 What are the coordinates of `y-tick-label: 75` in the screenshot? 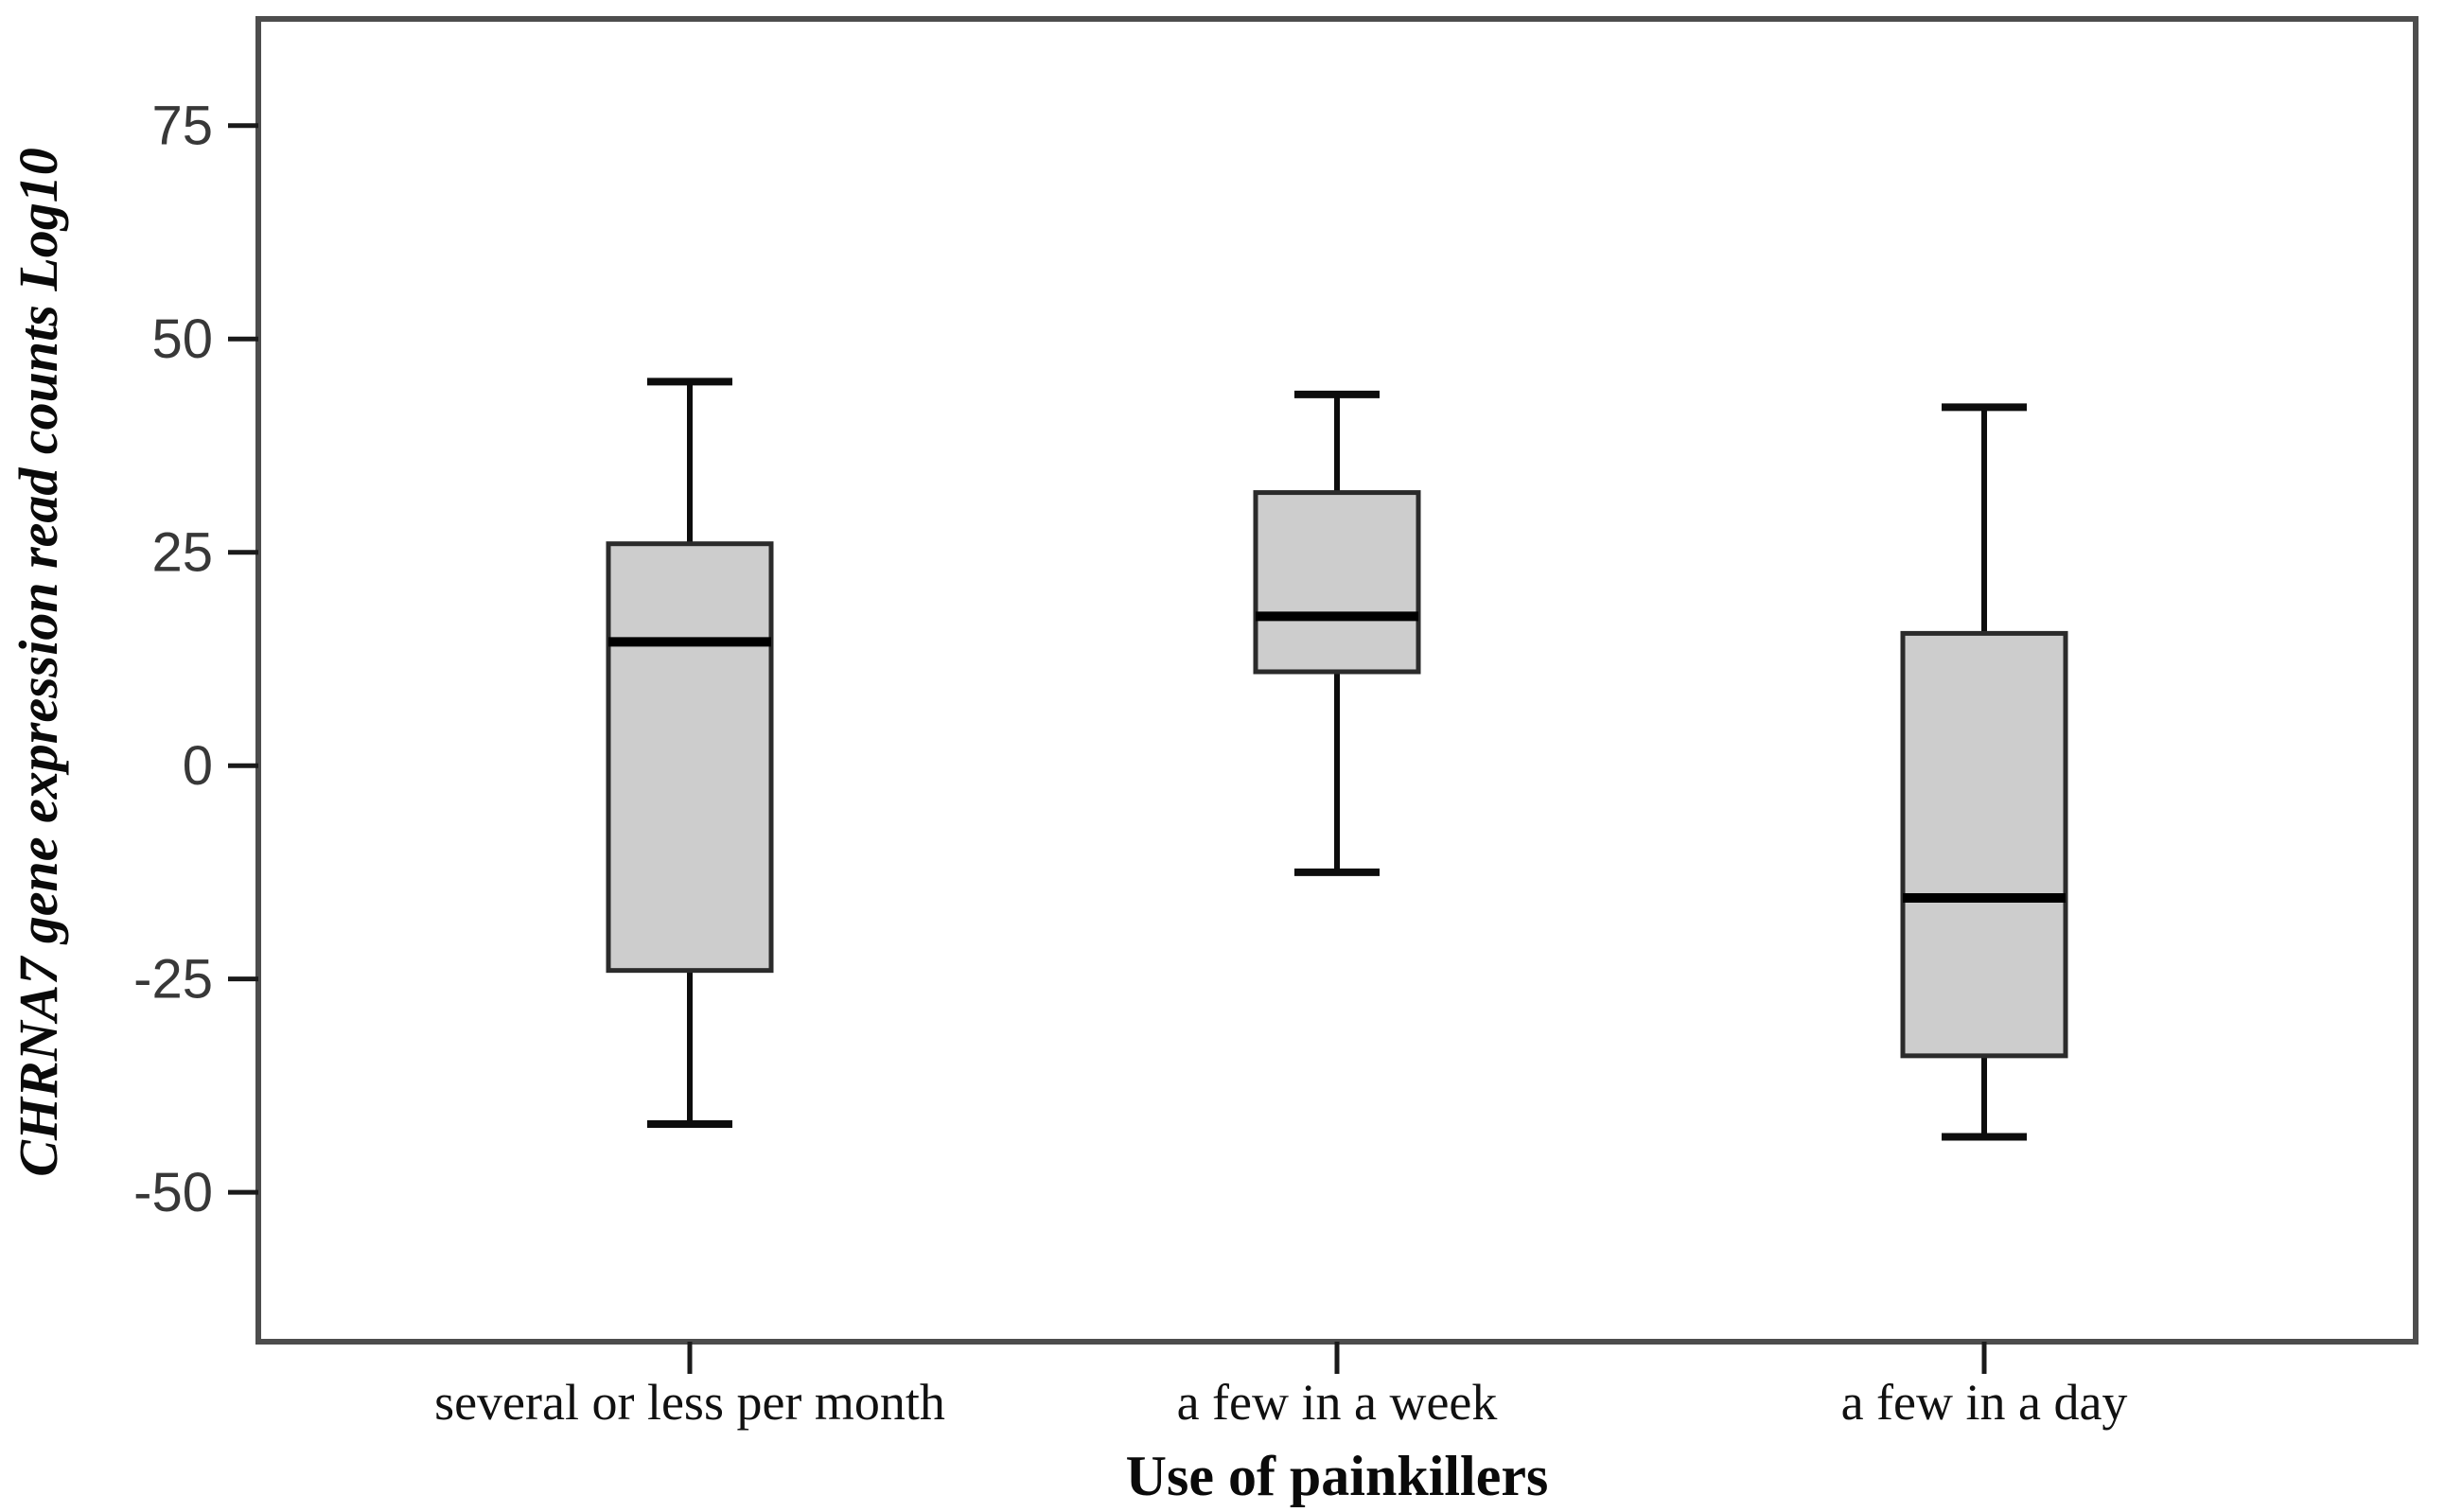 It's located at (182, 126).